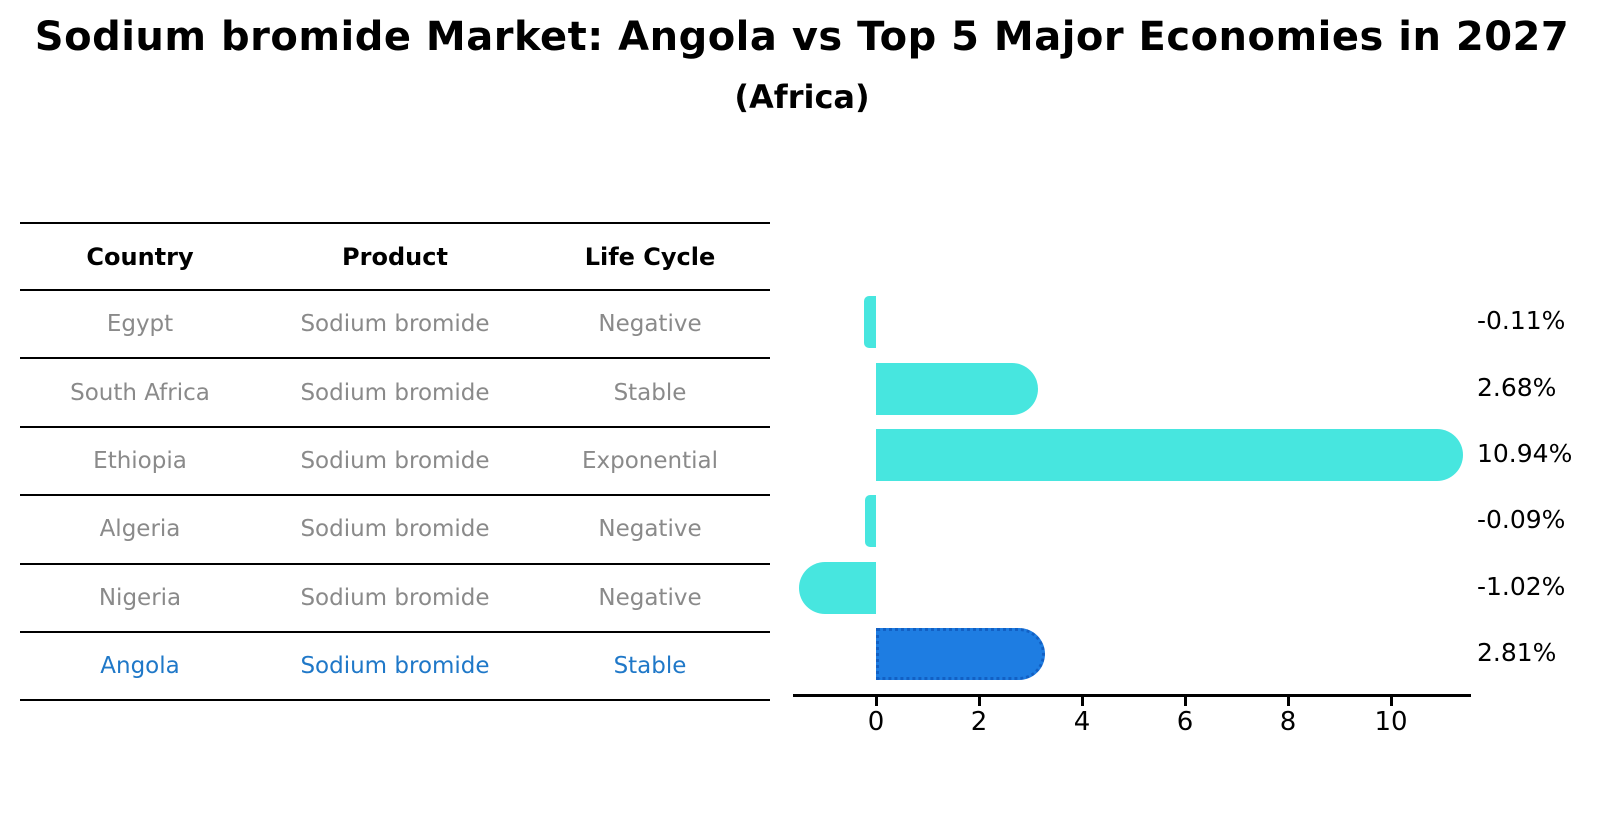 Image resolution: width=1604 pixels, height=823 pixels. I want to click on value-label-algeria: -0.09%, so click(1521, 520).